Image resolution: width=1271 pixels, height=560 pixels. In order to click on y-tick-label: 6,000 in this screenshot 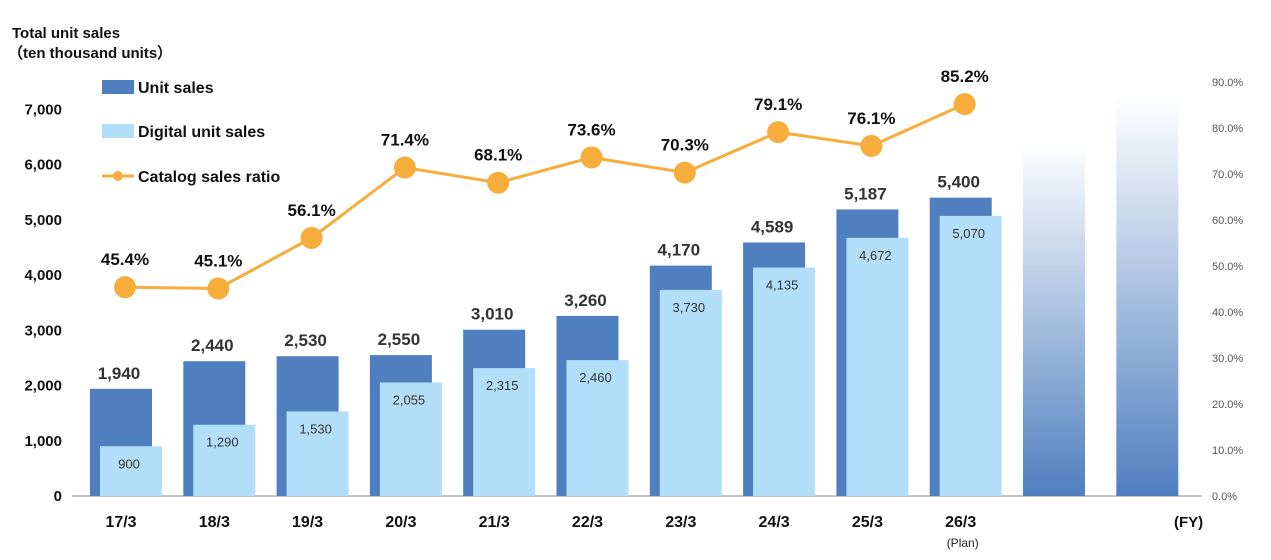, I will do `click(43, 165)`.